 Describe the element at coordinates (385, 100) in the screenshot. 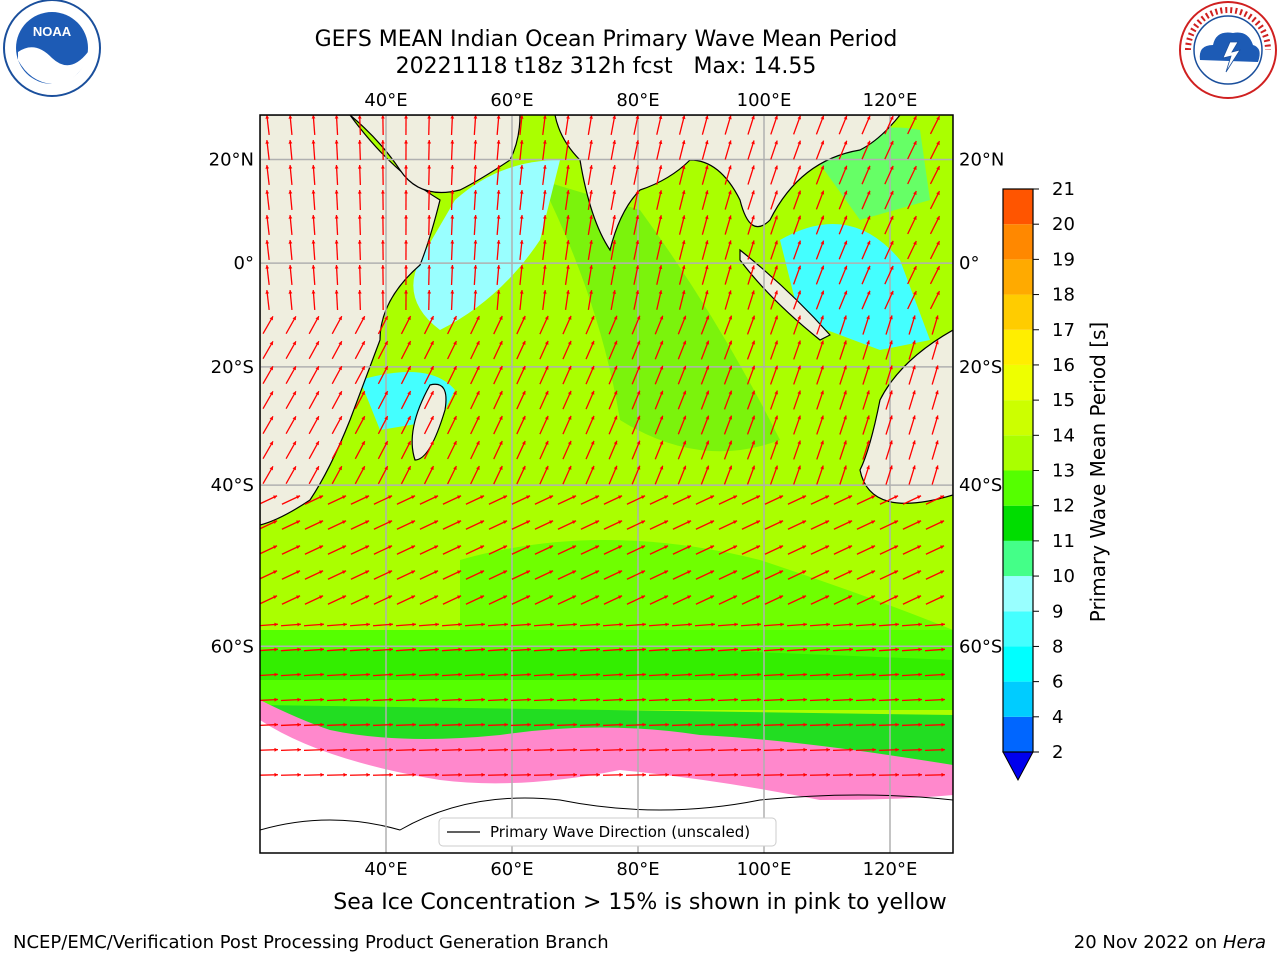

I see `lon-tick-top: 40°E` at that location.